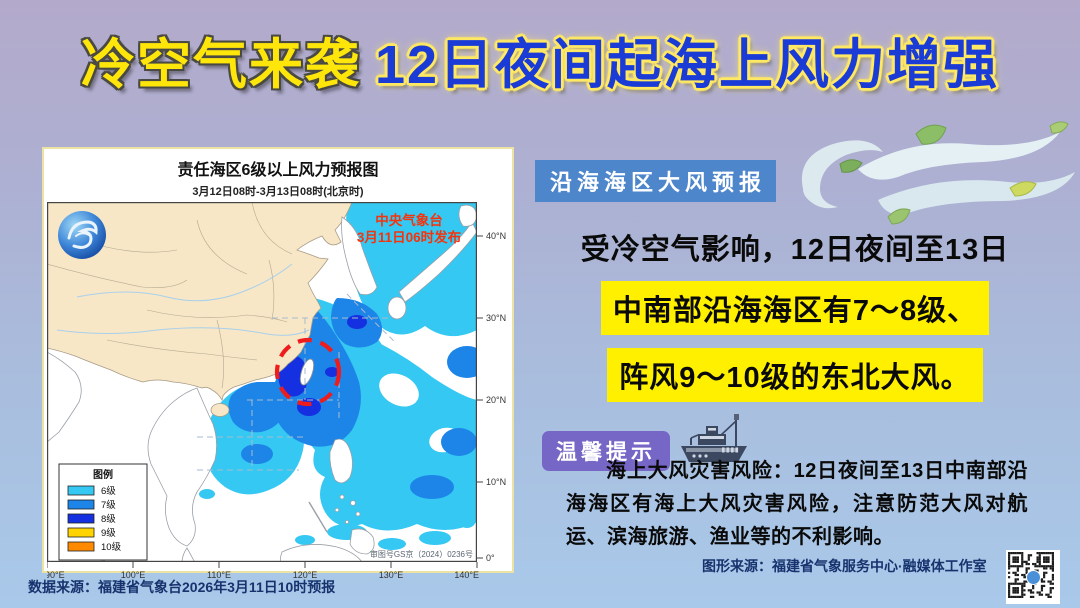 The width and height of the screenshot is (1080, 608). Describe the element at coordinates (409, 220) in the screenshot. I see `svg-text: 中央气象台` at that location.